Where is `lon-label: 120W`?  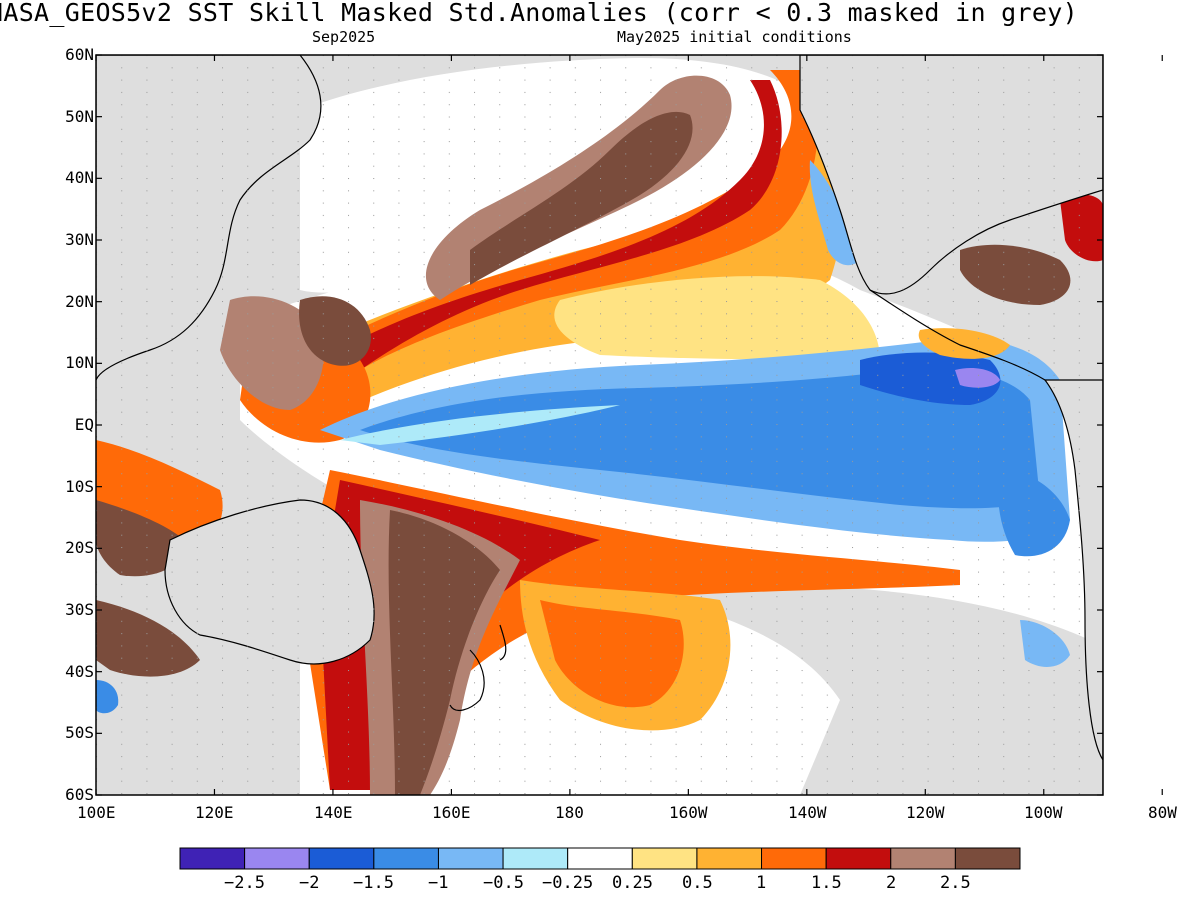 lon-label: 120W is located at coordinates (925, 812).